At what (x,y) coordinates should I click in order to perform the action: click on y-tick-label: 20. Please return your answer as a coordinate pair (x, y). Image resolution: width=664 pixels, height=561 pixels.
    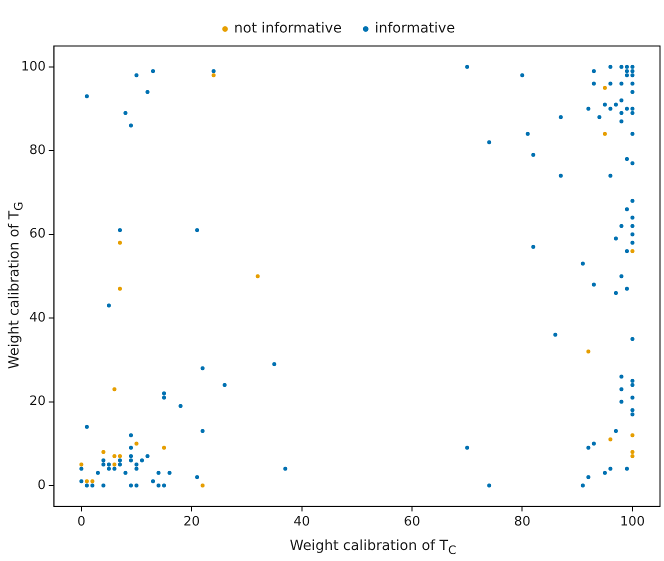
    Looking at the image, I should click on (37, 402).